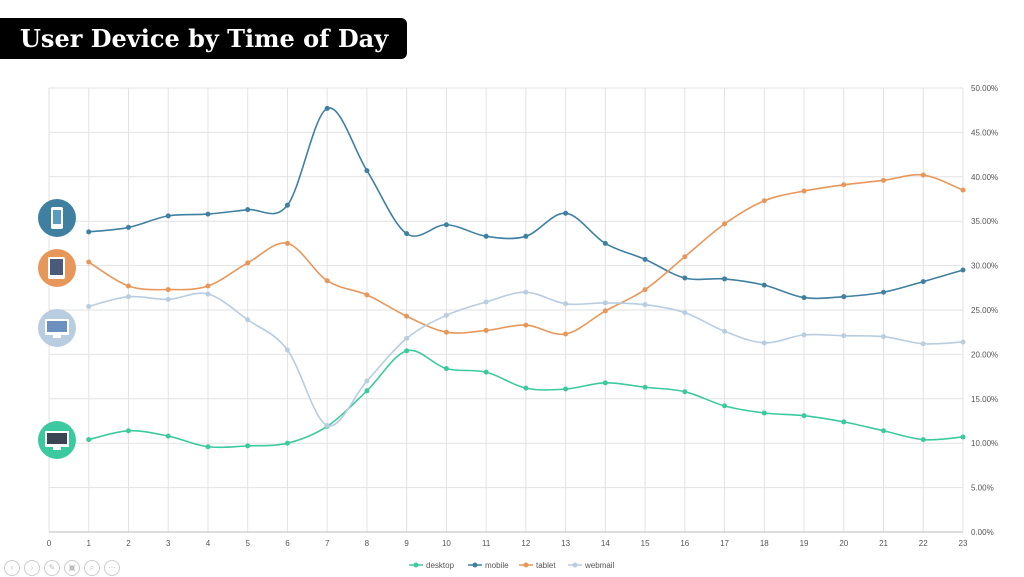 This screenshot has width=1024, height=577. What do you see at coordinates (497, 565) in the screenshot?
I see `legend-label-mobile: mobile` at bounding box center [497, 565].